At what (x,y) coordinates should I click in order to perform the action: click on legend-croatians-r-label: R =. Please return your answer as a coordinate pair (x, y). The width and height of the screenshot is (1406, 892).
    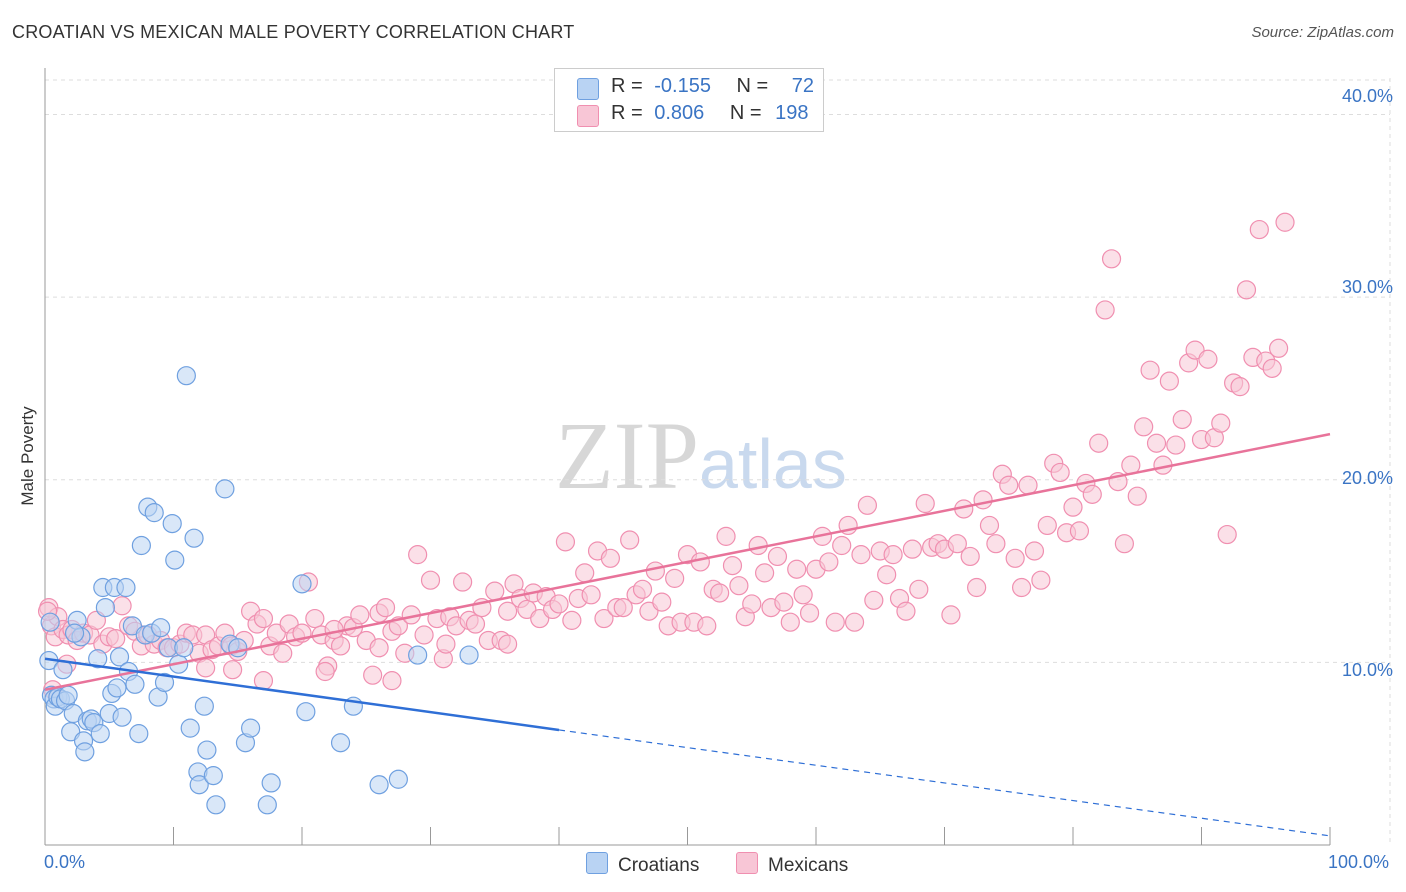
    Looking at the image, I should click on (627, 86).